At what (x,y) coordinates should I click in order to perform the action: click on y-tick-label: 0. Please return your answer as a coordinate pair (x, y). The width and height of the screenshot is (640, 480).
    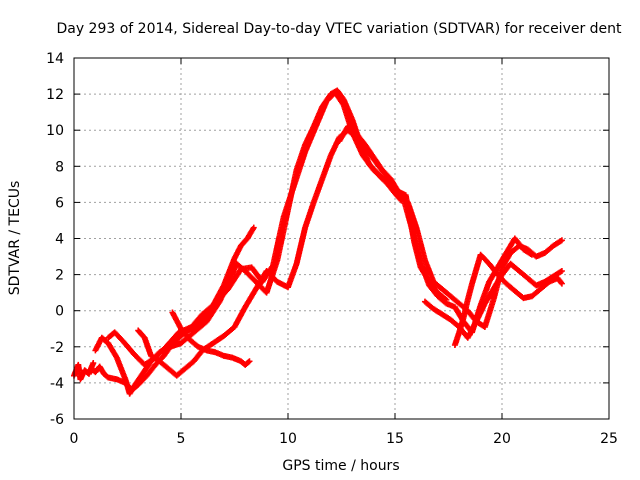
    Looking at the image, I should click on (59, 312).